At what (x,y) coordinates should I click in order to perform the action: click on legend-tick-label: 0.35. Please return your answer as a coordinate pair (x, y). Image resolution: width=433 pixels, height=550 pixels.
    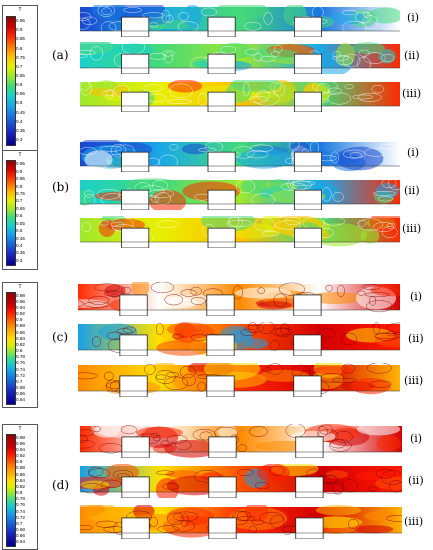
    Looking at the image, I should click on (20, 130).